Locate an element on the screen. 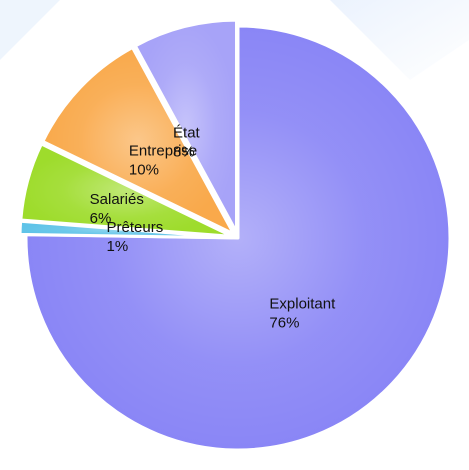 This screenshot has height=470, width=469. slice-value-entreprise: 10% is located at coordinates (144, 170).